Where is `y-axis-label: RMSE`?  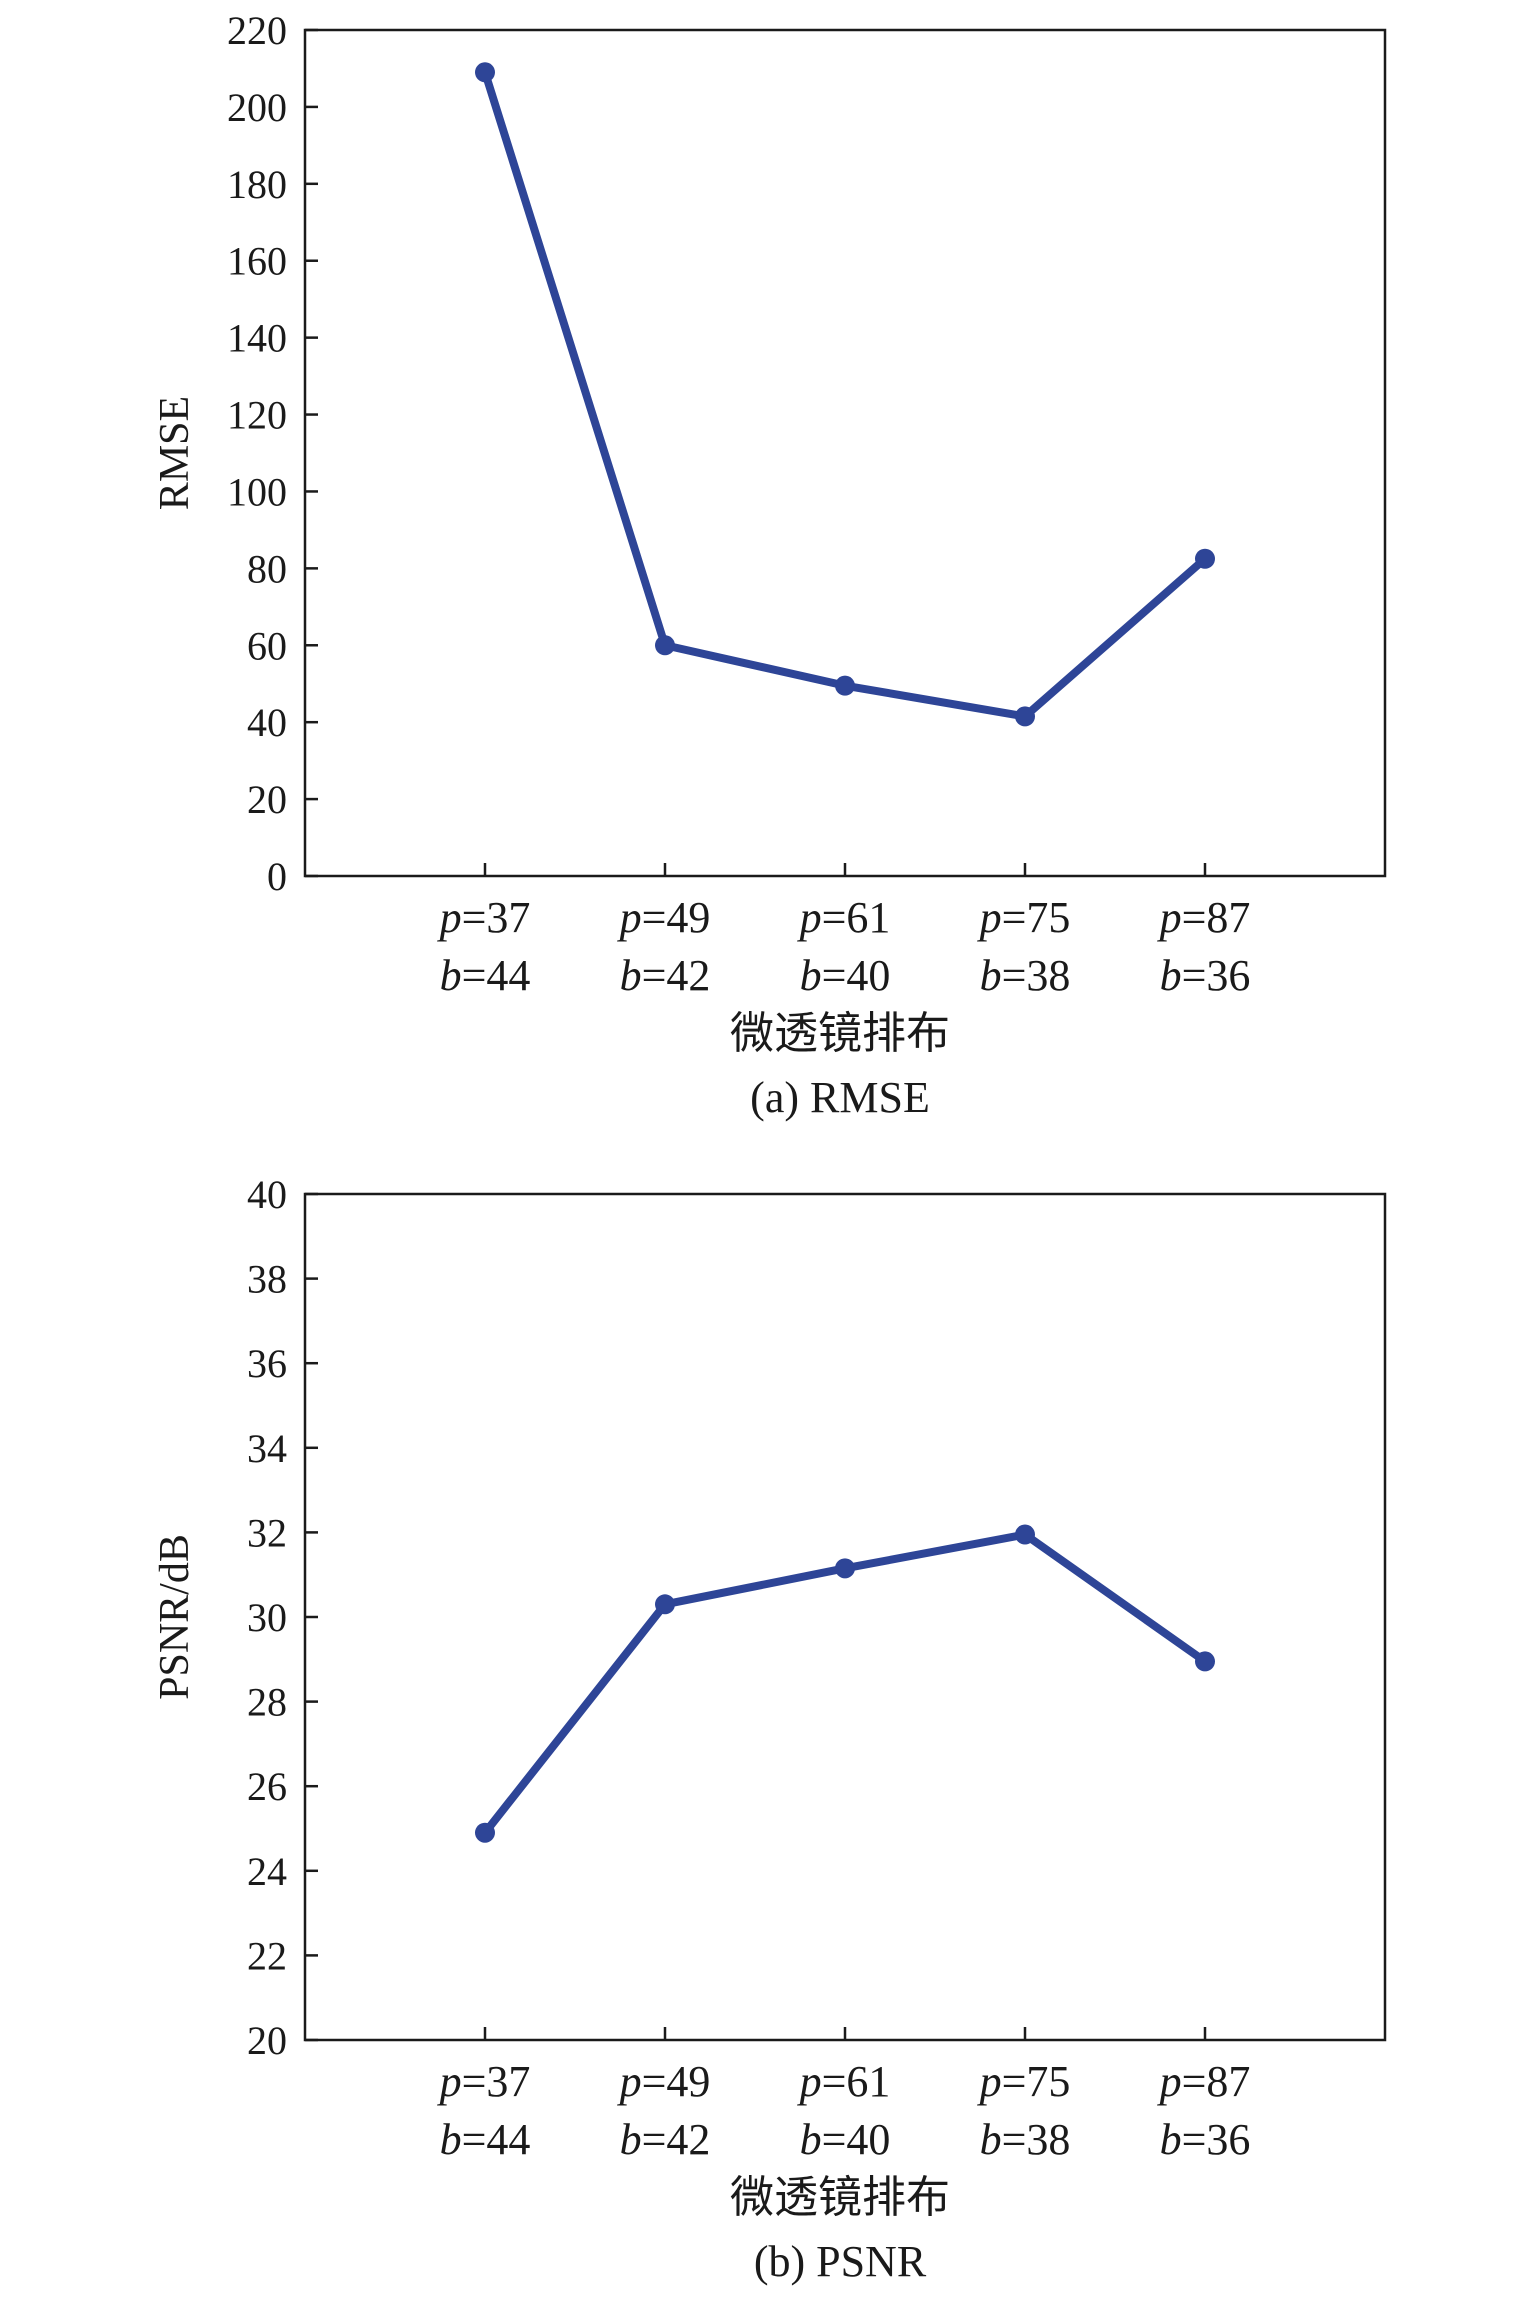
y-axis-label: RMSE is located at coordinates (175, 453).